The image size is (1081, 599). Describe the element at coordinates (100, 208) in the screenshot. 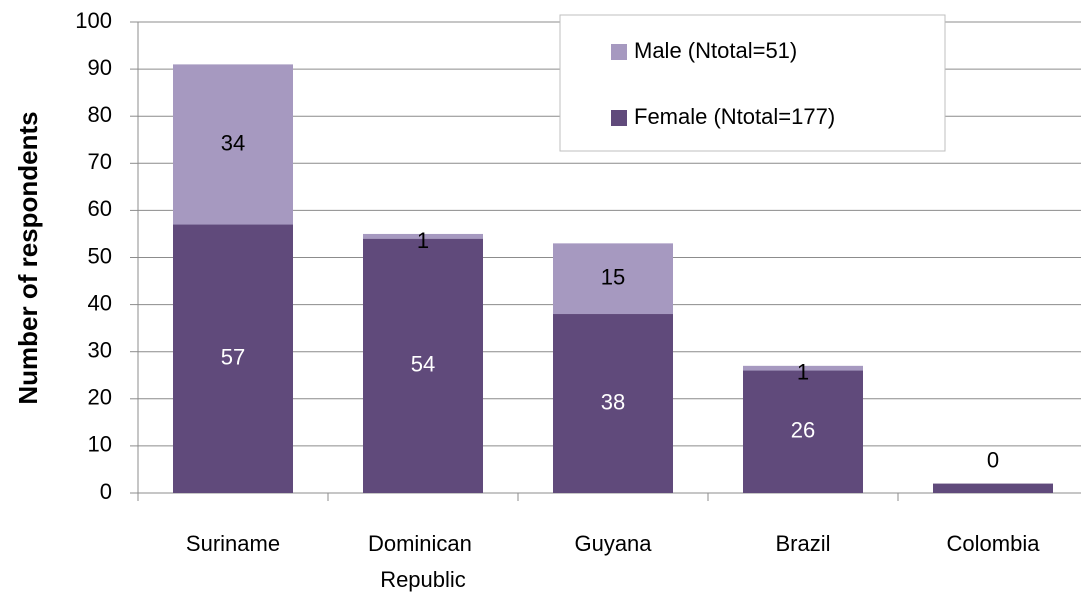

I see `y-tick-label: 60` at that location.